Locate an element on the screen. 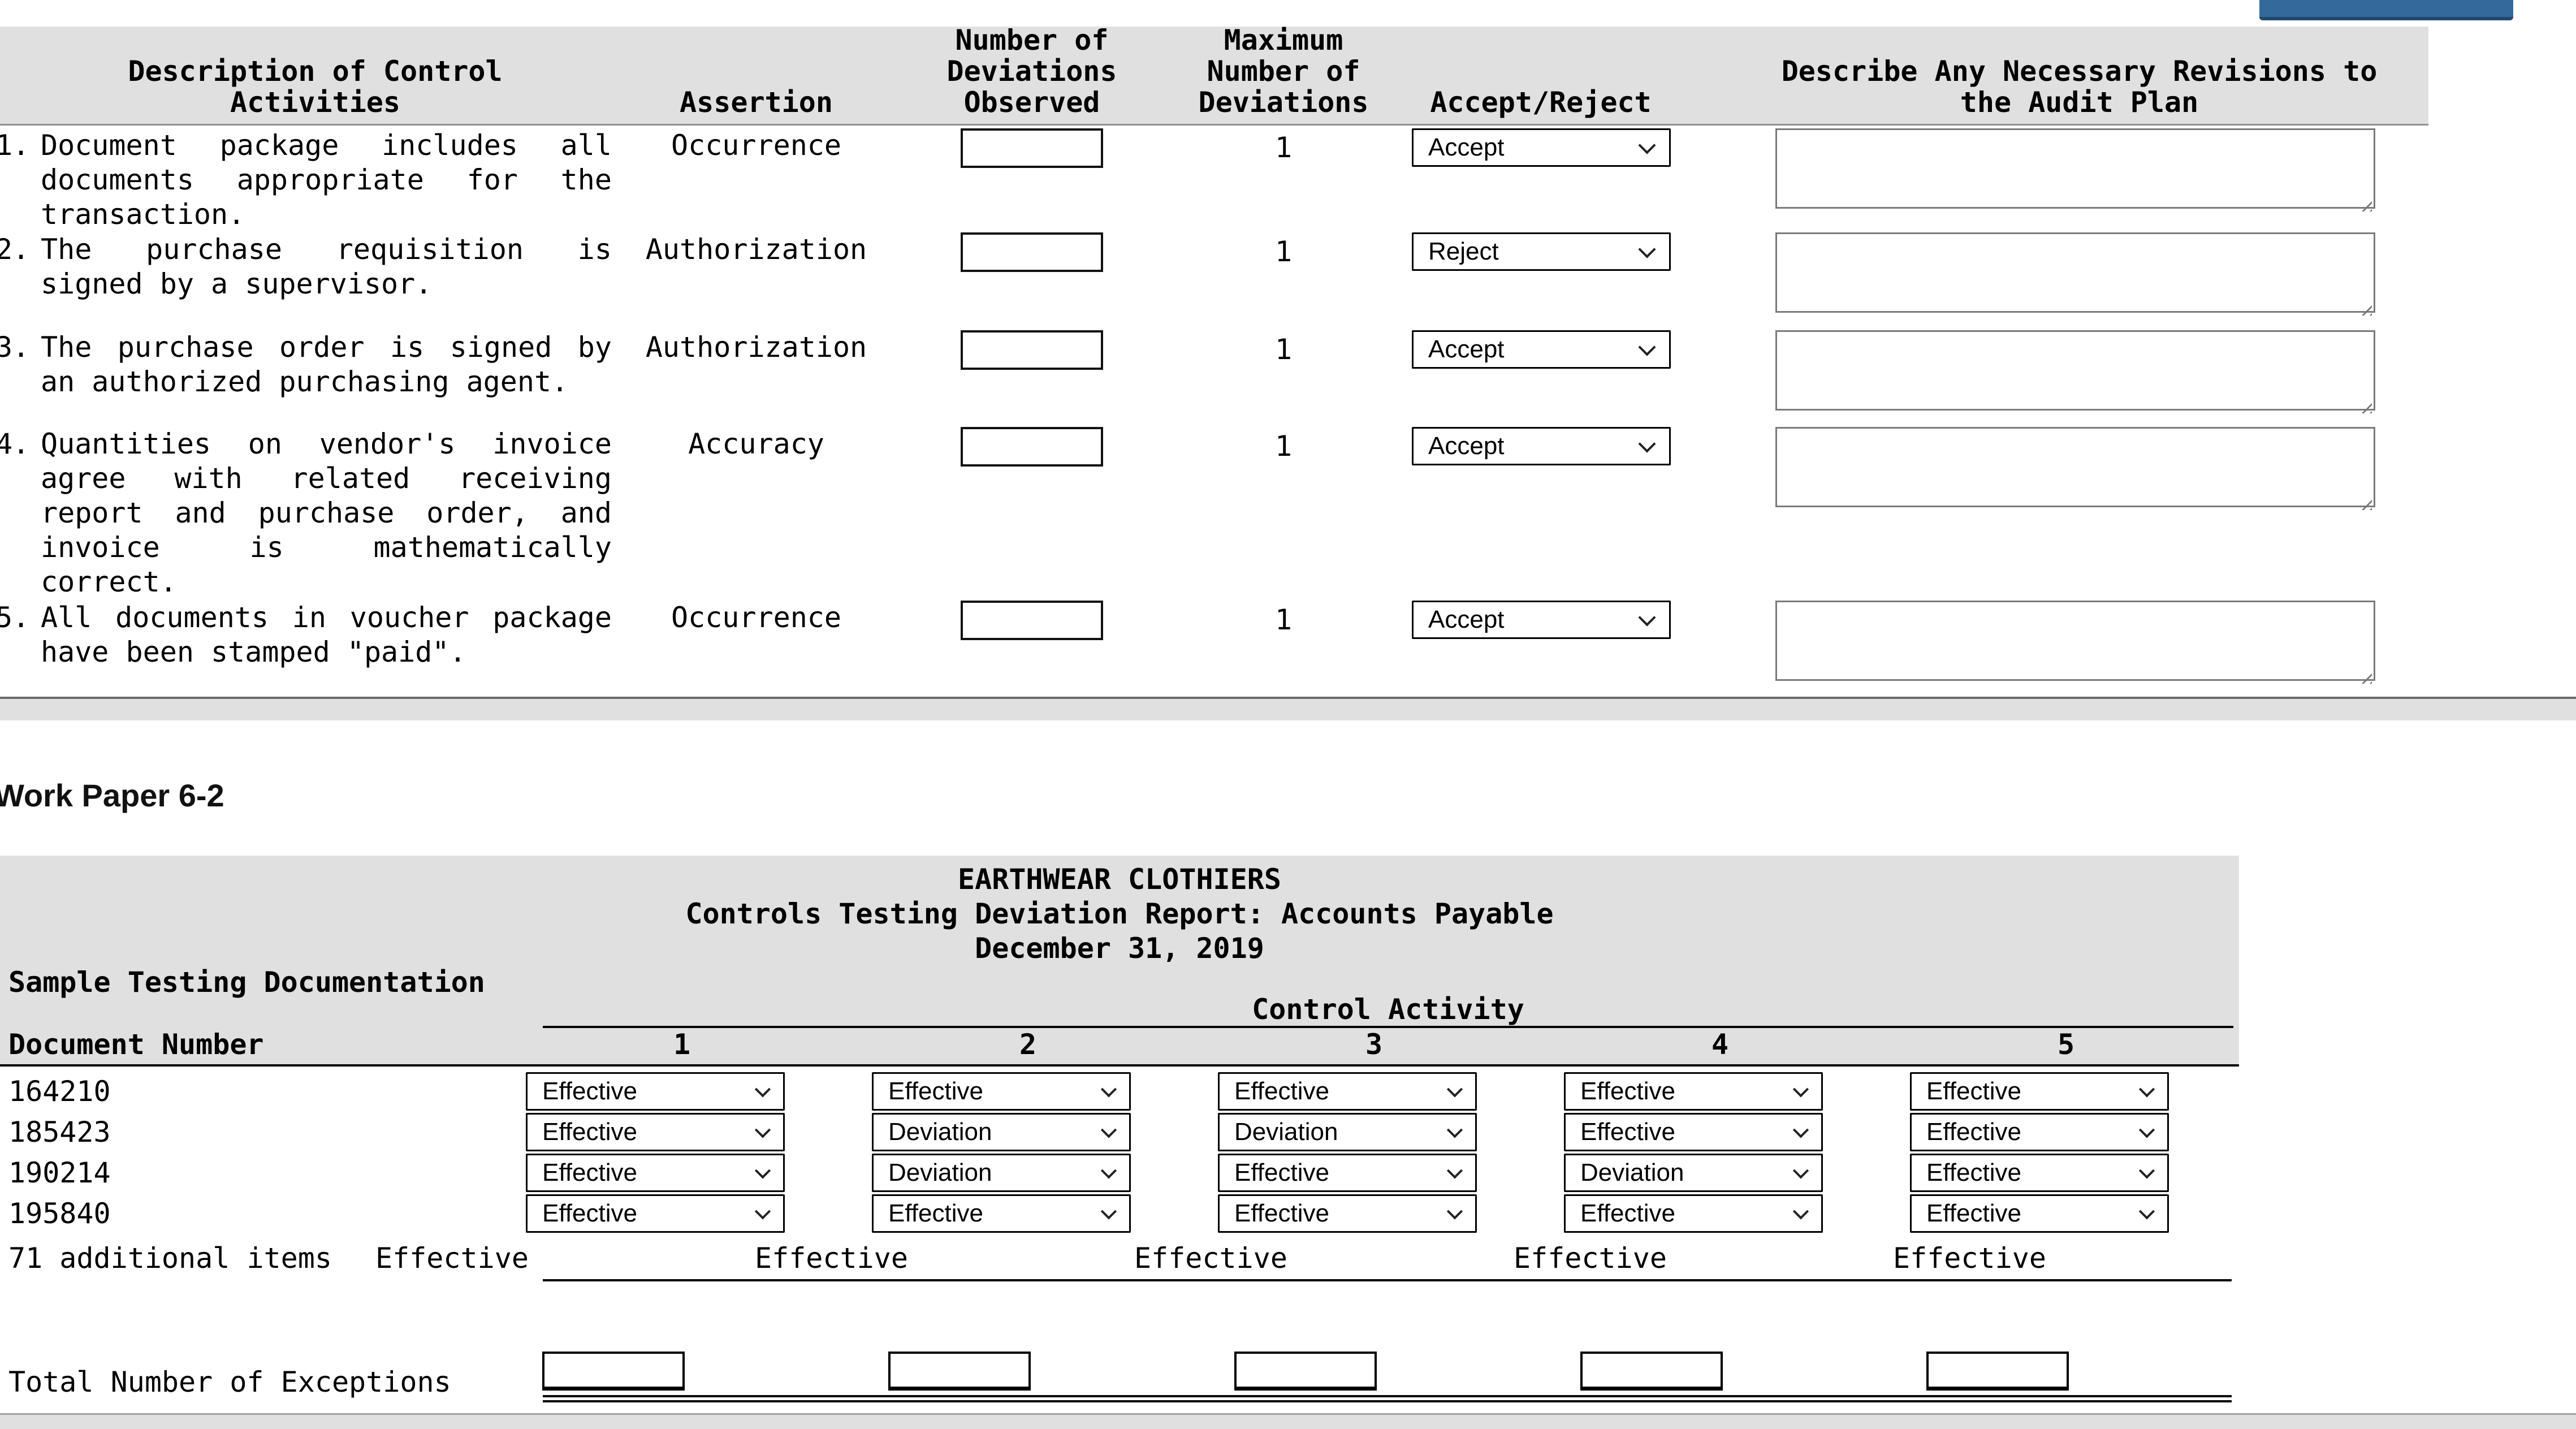  assertion-value: Authorization is located at coordinates (756, 347).